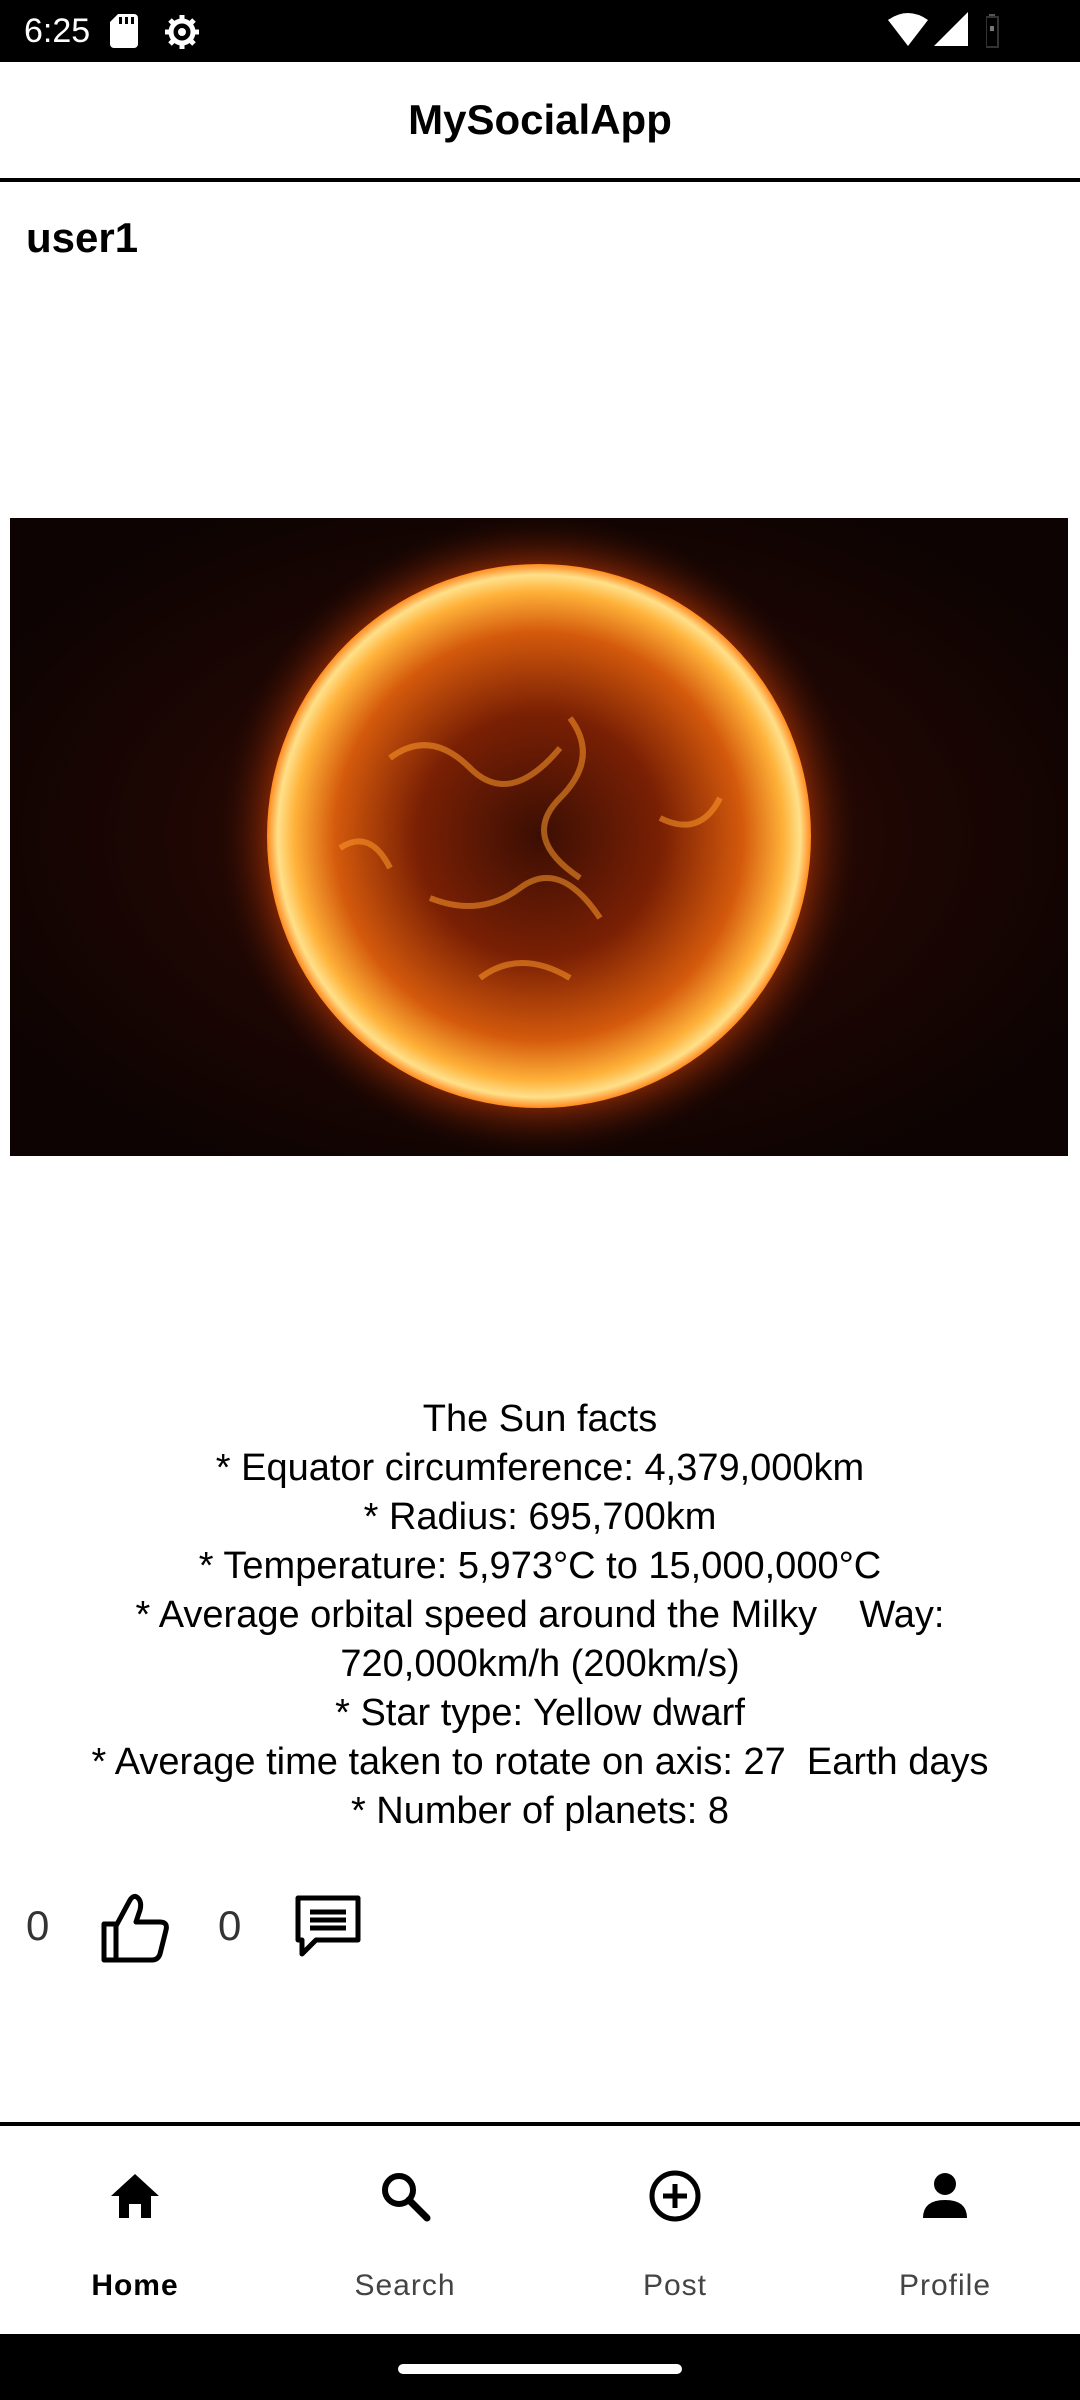  Describe the element at coordinates (182, 34) in the screenshot. I see `gear-icon` at that location.